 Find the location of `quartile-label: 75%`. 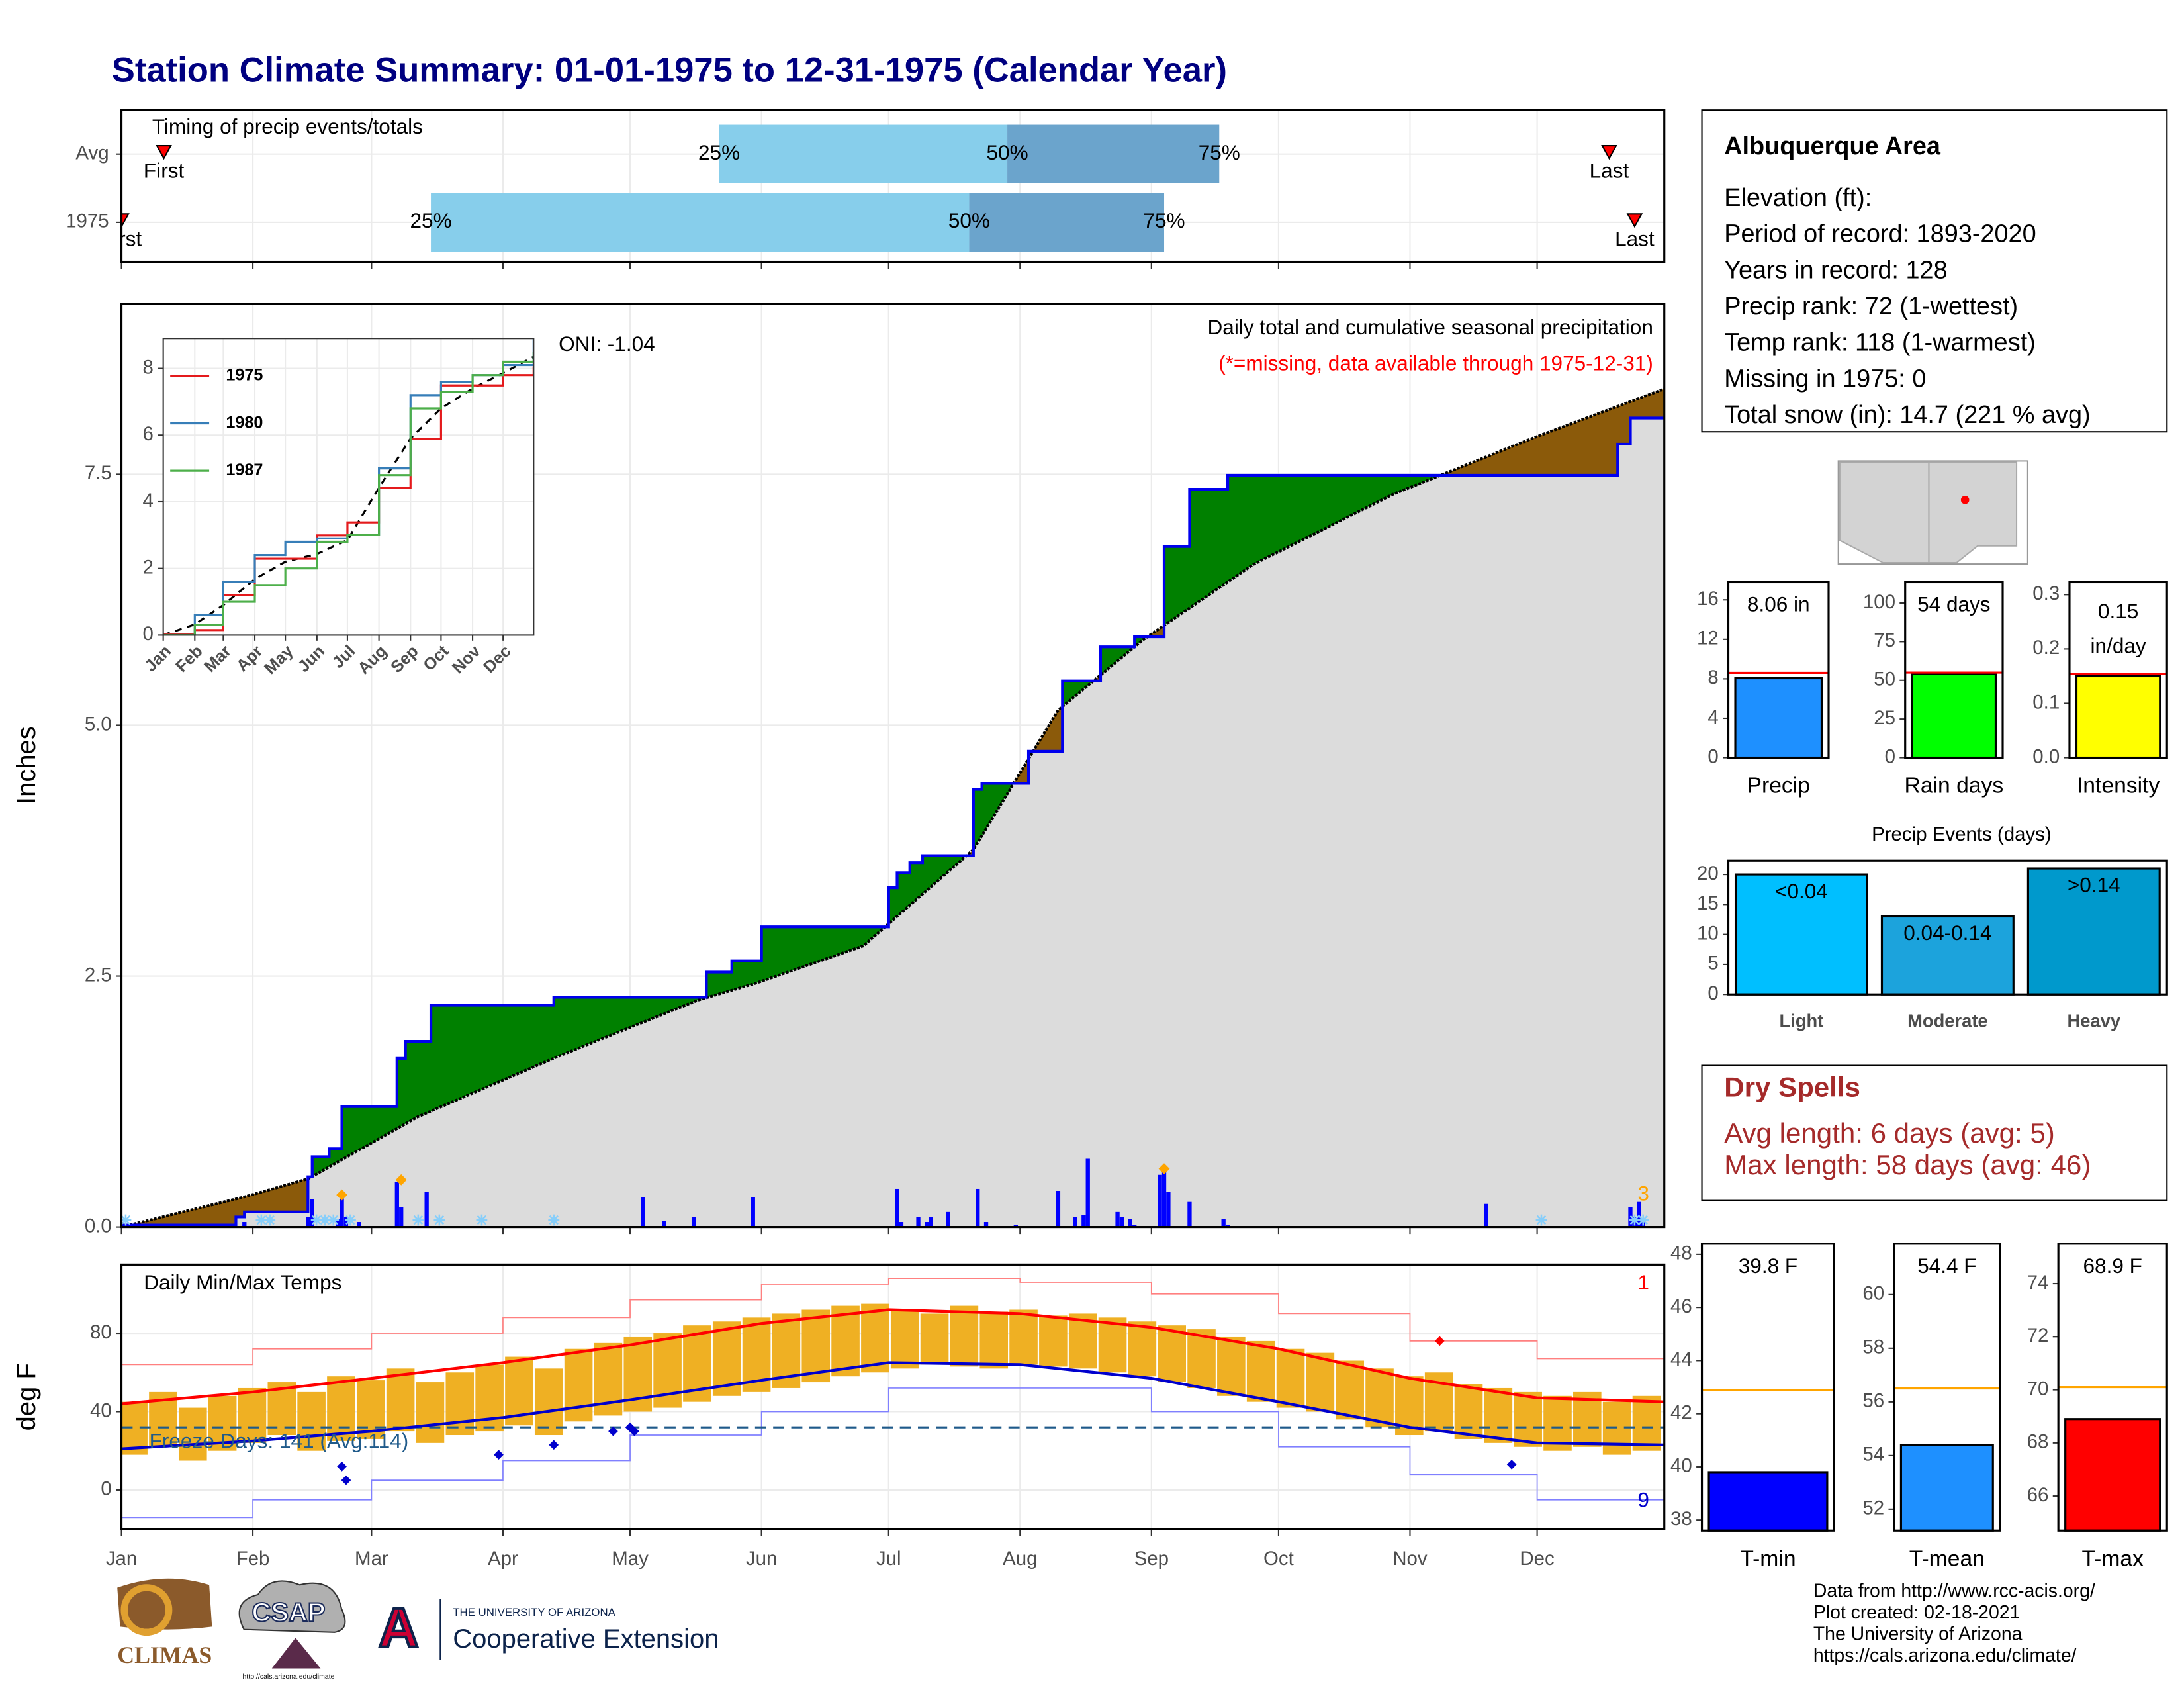

quartile-label: 75% is located at coordinates (1164, 220).